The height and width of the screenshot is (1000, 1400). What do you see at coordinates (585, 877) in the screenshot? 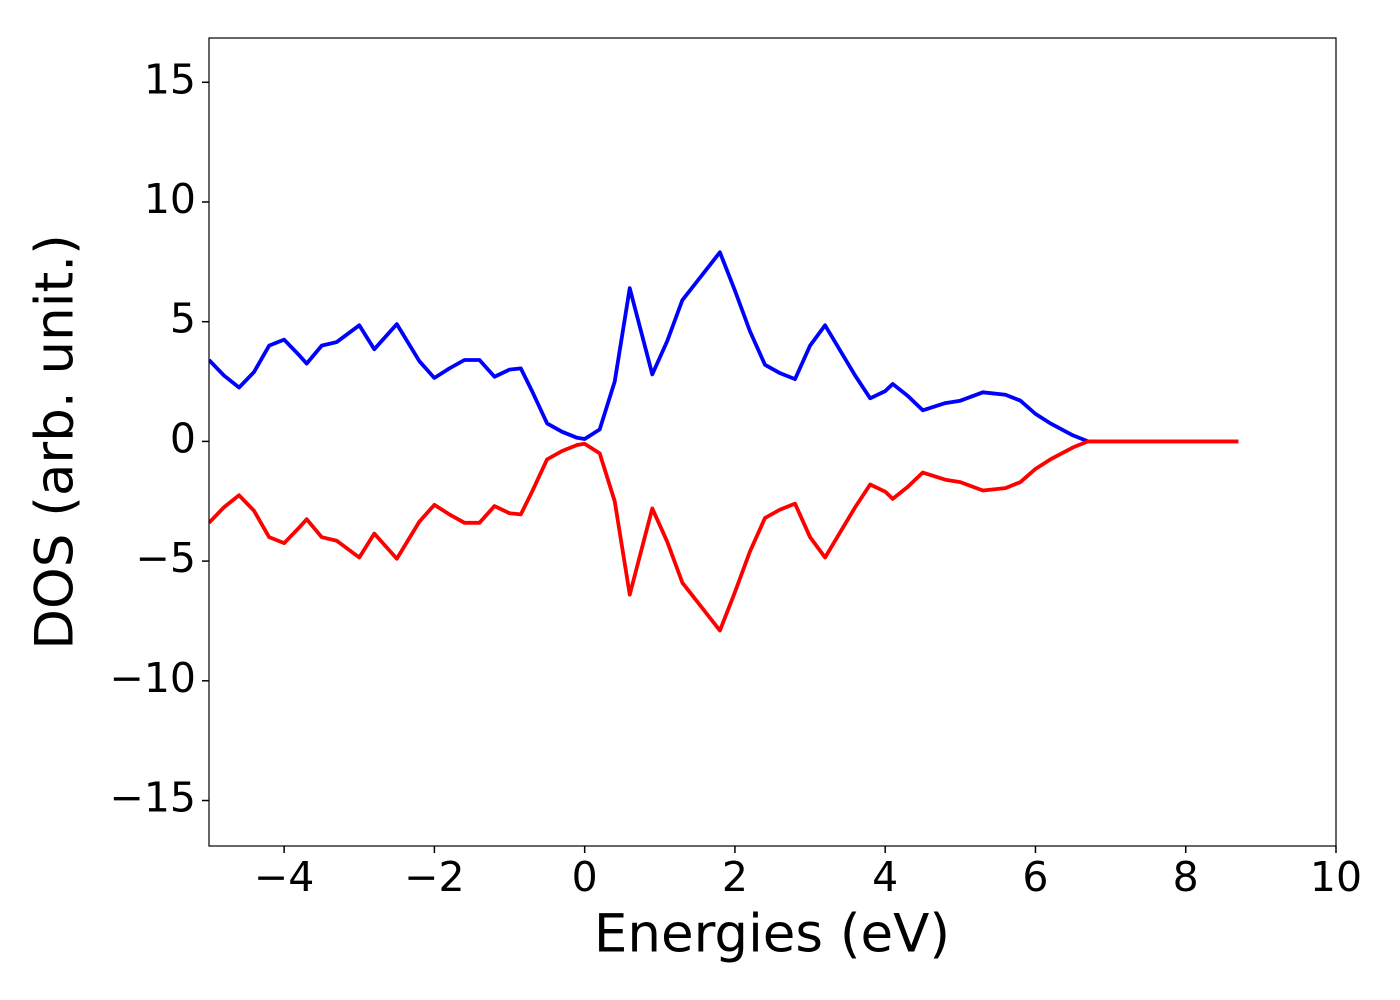
I see `x-tick-label: 0` at bounding box center [585, 877].